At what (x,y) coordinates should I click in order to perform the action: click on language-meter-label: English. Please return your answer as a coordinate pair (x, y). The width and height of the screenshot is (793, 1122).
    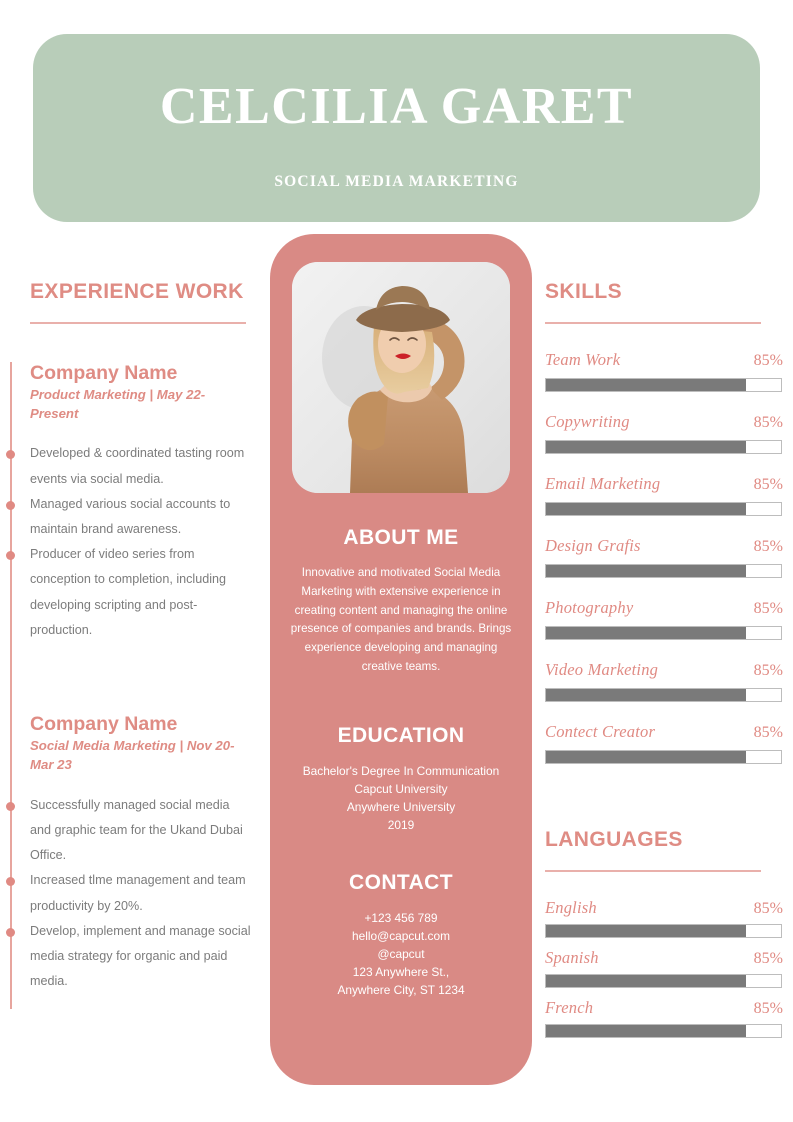
    Looking at the image, I should click on (571, 907).